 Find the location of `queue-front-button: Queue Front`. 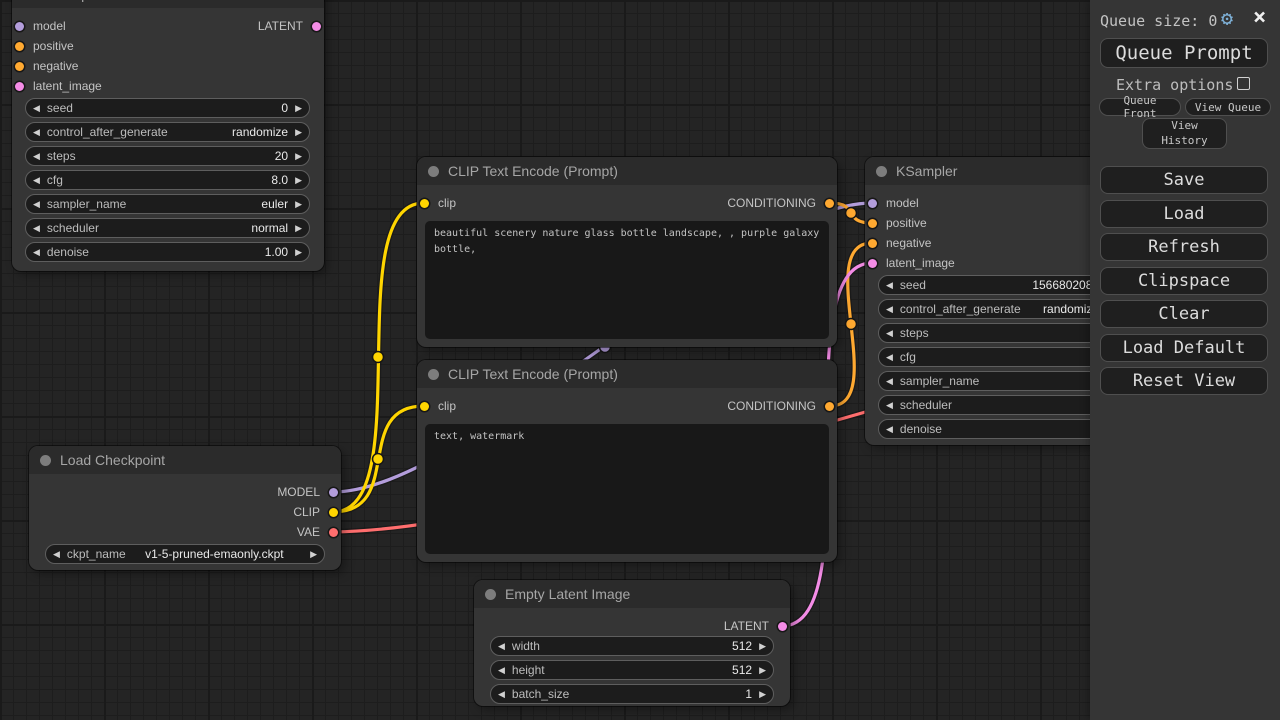

queue-front-button: Queue Front is located at coordinates (1140, 107).